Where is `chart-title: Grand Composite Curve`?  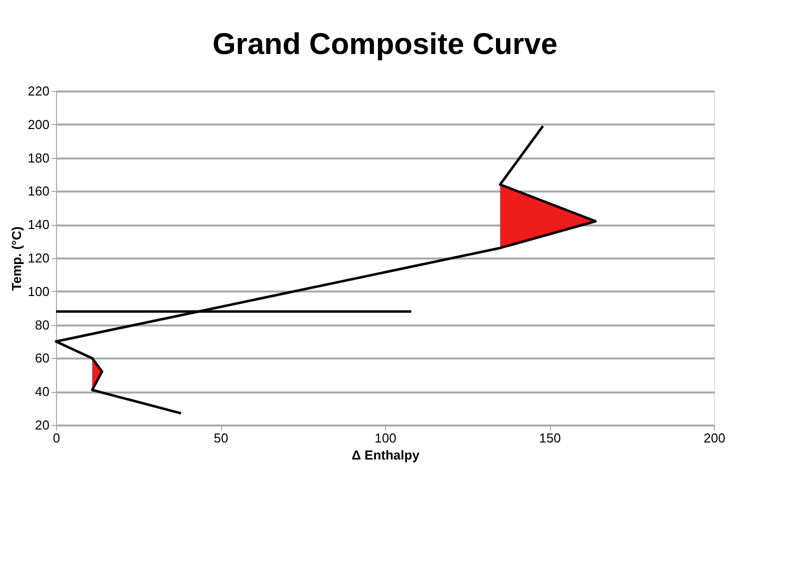
chart-title: Grand Composite Curve is located at coordinates (385, 44).